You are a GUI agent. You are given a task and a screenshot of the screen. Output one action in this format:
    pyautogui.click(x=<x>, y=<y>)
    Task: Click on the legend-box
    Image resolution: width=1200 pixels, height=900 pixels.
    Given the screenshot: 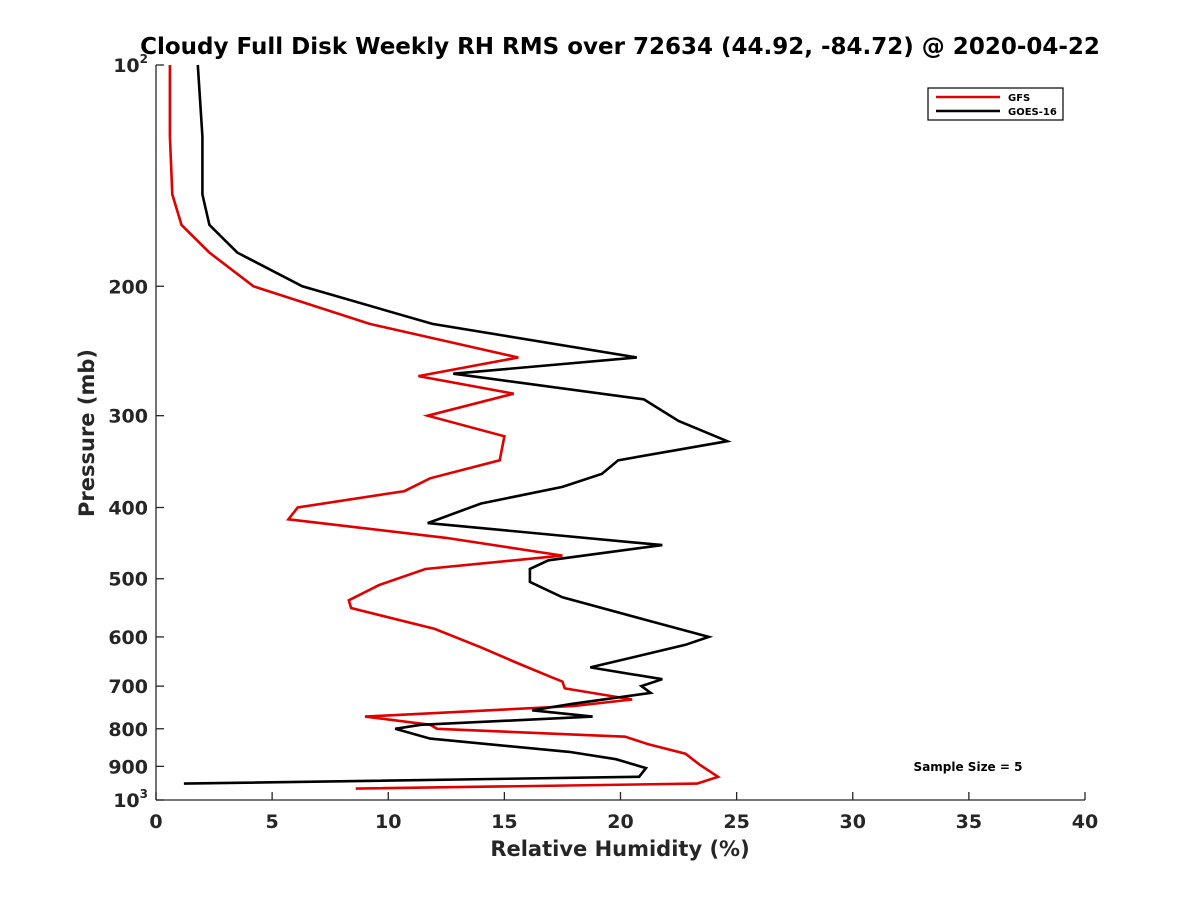 What is the action you would take?
    pyautogui.click(x=995, y=104)
    